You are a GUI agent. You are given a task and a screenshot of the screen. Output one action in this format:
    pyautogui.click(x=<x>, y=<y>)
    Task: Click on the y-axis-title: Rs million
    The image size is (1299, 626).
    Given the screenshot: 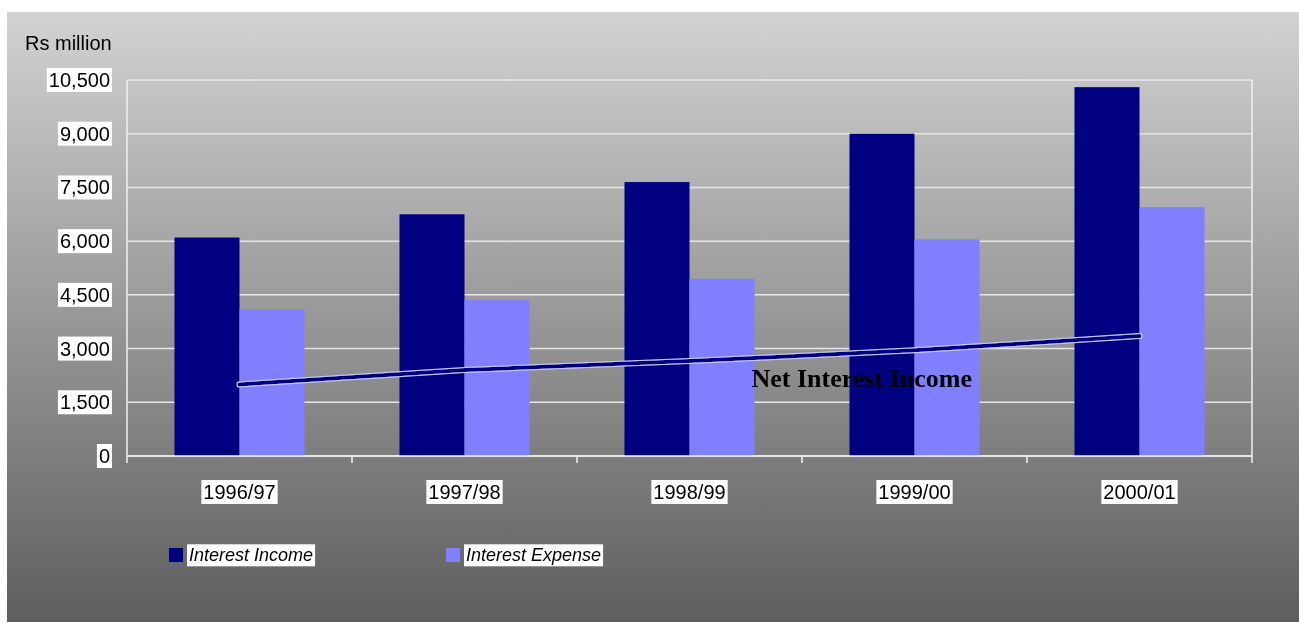 What is the action you would take?
    pyautogui.click(x=68, y=43)
    